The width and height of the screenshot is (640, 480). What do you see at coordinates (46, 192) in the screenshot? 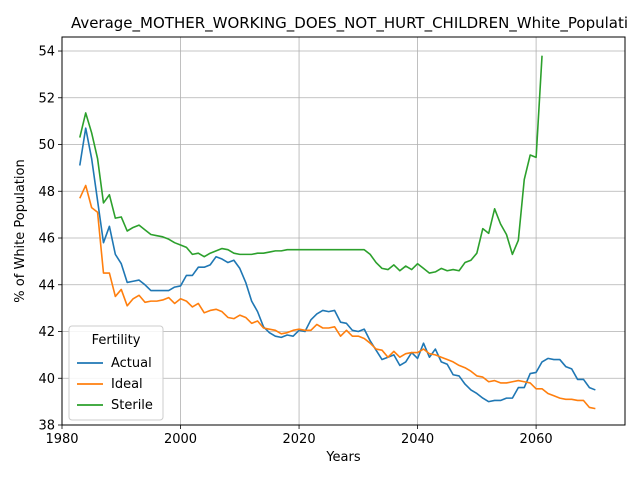
I see `y-tick-label: 48` at bounding box center [46, 192].